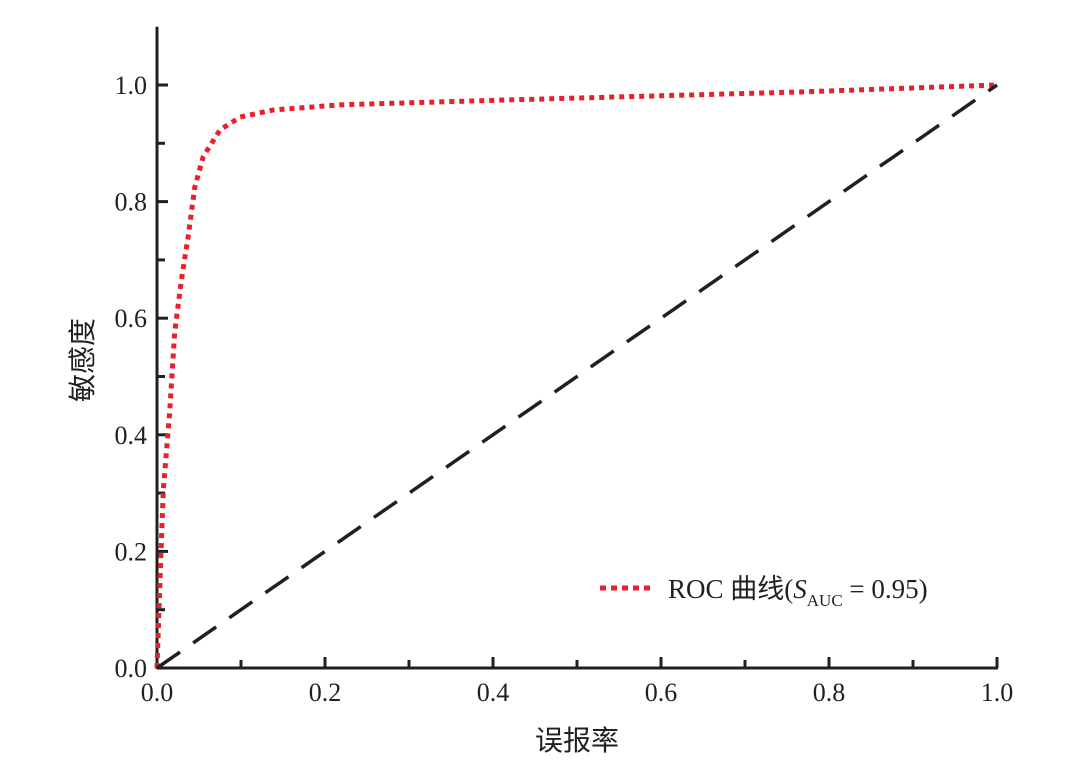 This screenshot has width=1066, height=783. I want to click on y-tick-label: 0.2, so click(131, 551).